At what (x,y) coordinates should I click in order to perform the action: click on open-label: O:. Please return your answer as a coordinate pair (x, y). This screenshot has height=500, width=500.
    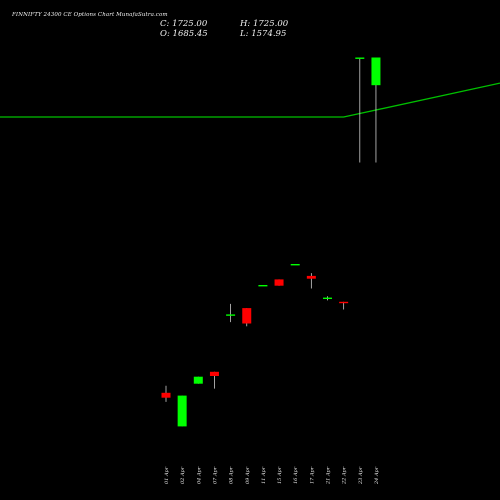
    Looking at the image, I should click on (165, 34).